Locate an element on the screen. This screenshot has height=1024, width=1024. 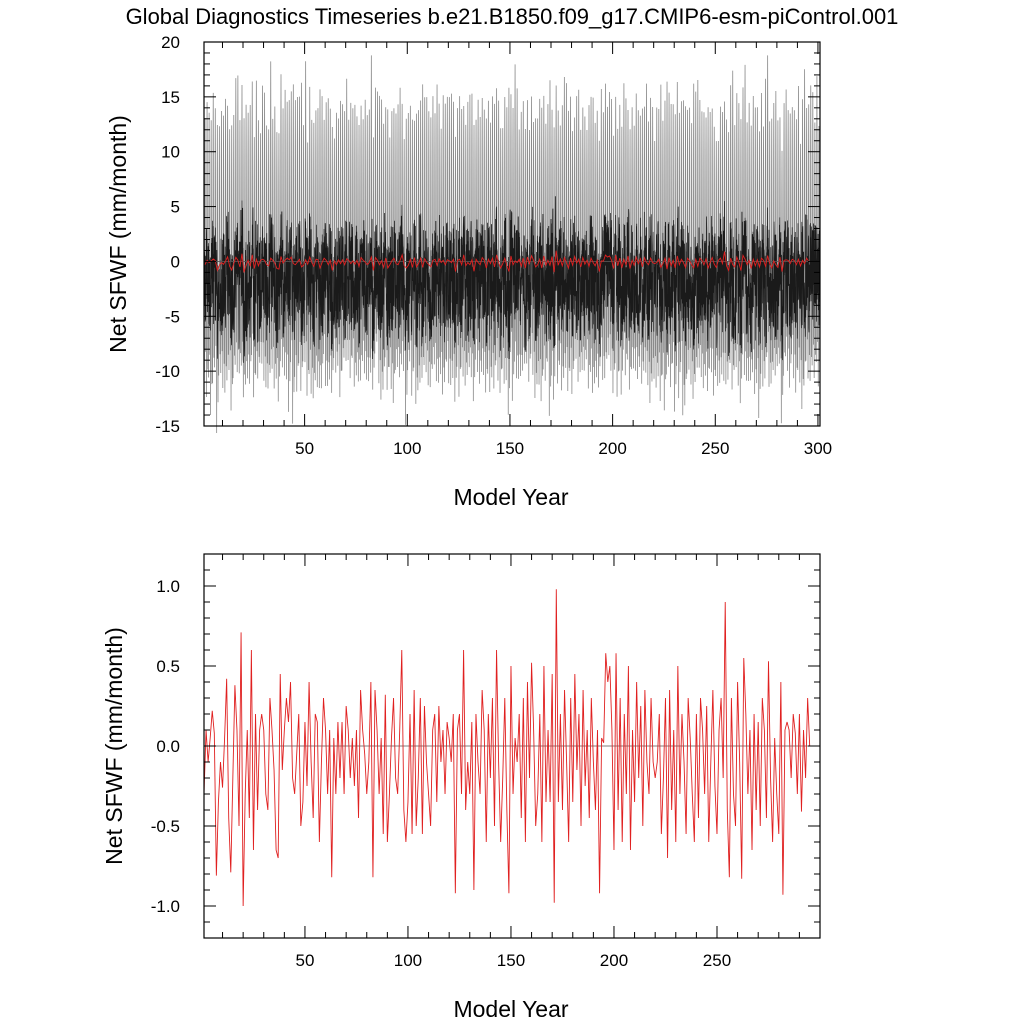
bottom-panel-ylabel: Net SFWF (mm/month) is located at coordinates (114, 746).